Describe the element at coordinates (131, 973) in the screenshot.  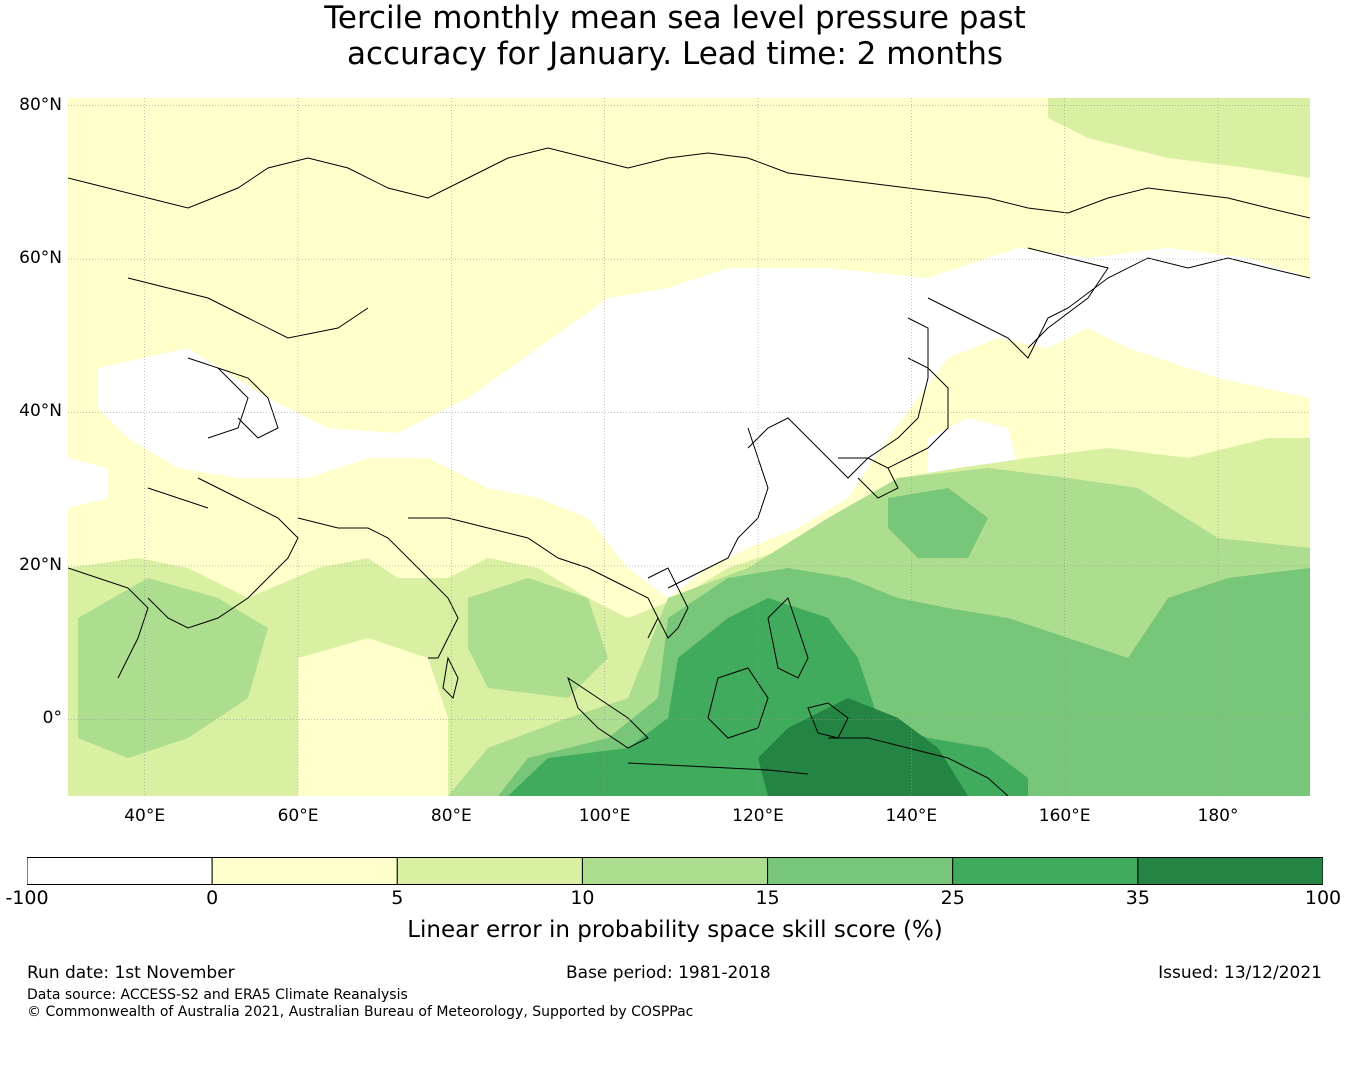
I see `run-date: Run date: 1st November` at that location.